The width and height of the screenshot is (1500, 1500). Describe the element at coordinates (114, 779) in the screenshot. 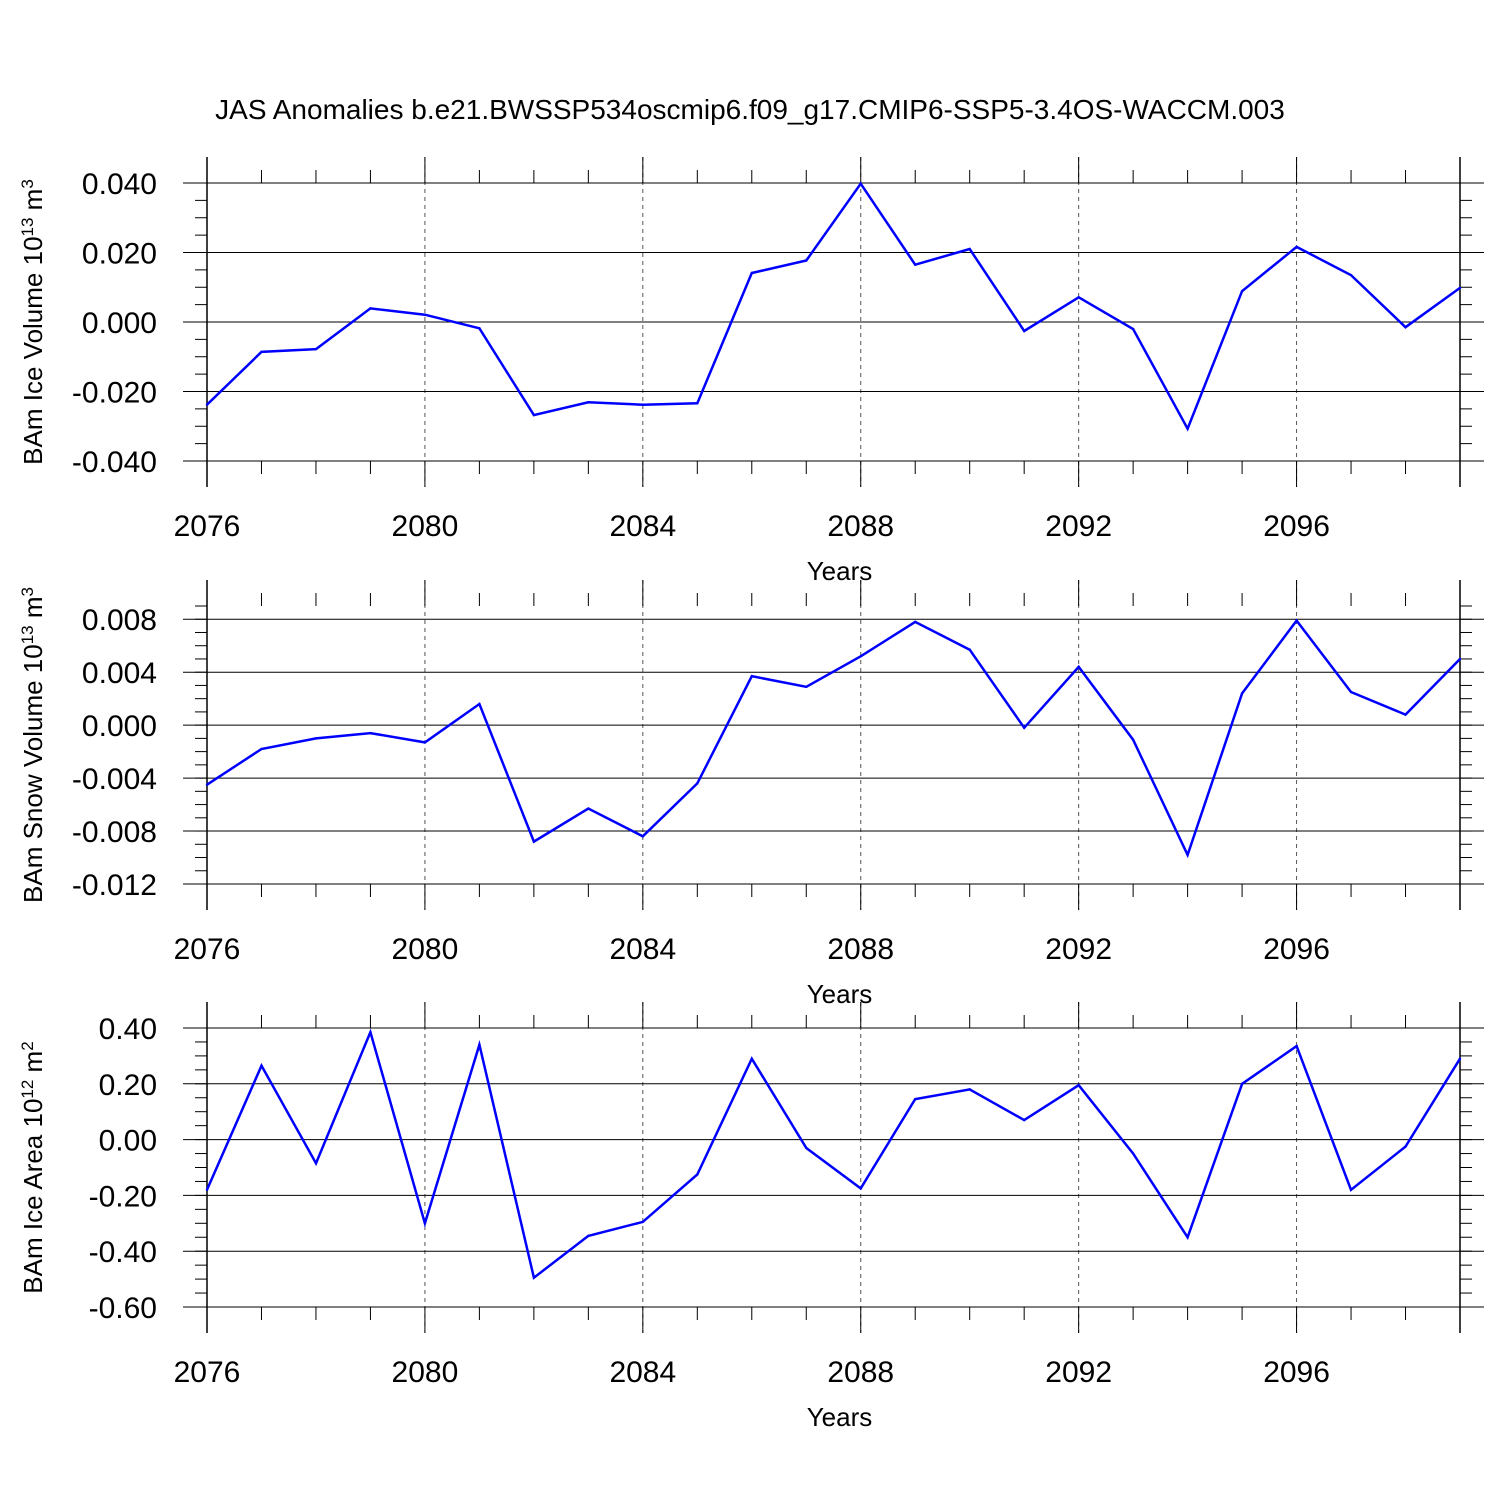

I see `y-tick-label: -0.004` at that location.